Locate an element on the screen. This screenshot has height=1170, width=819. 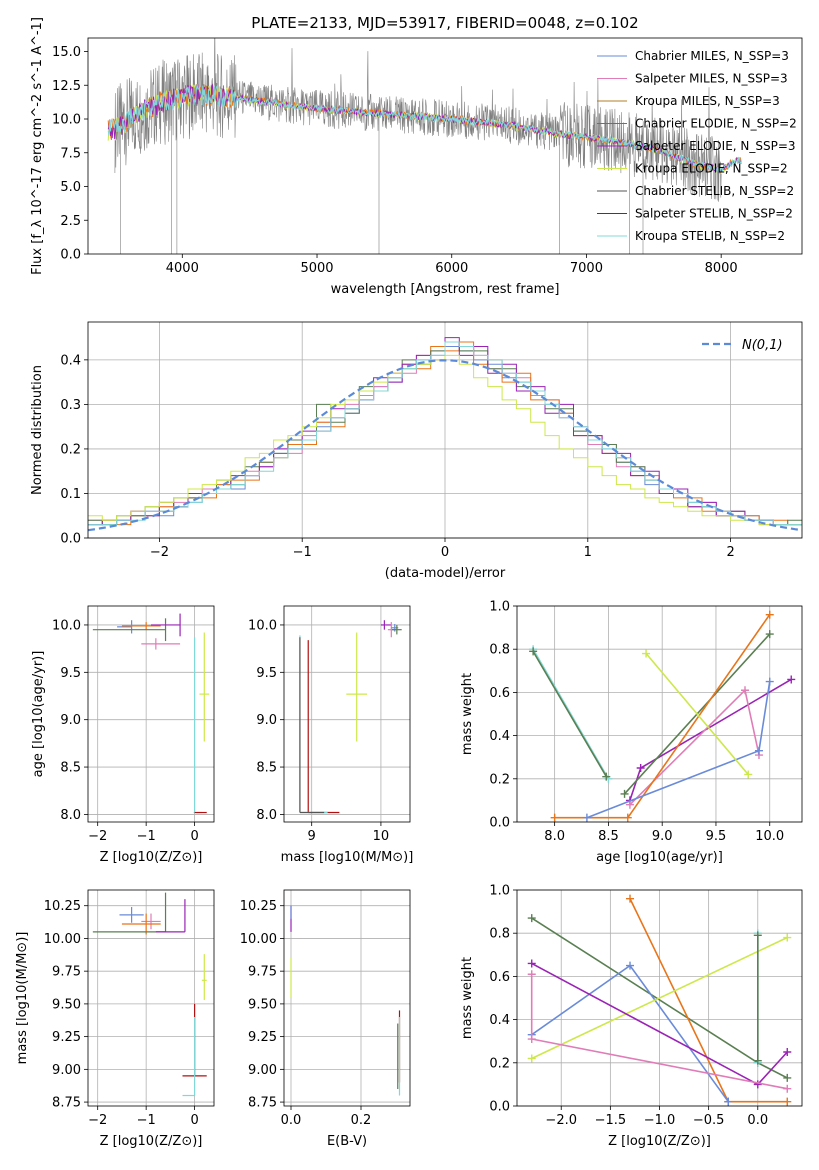
x-tick-label: −1.0 is located at coordinates (660, 1120).